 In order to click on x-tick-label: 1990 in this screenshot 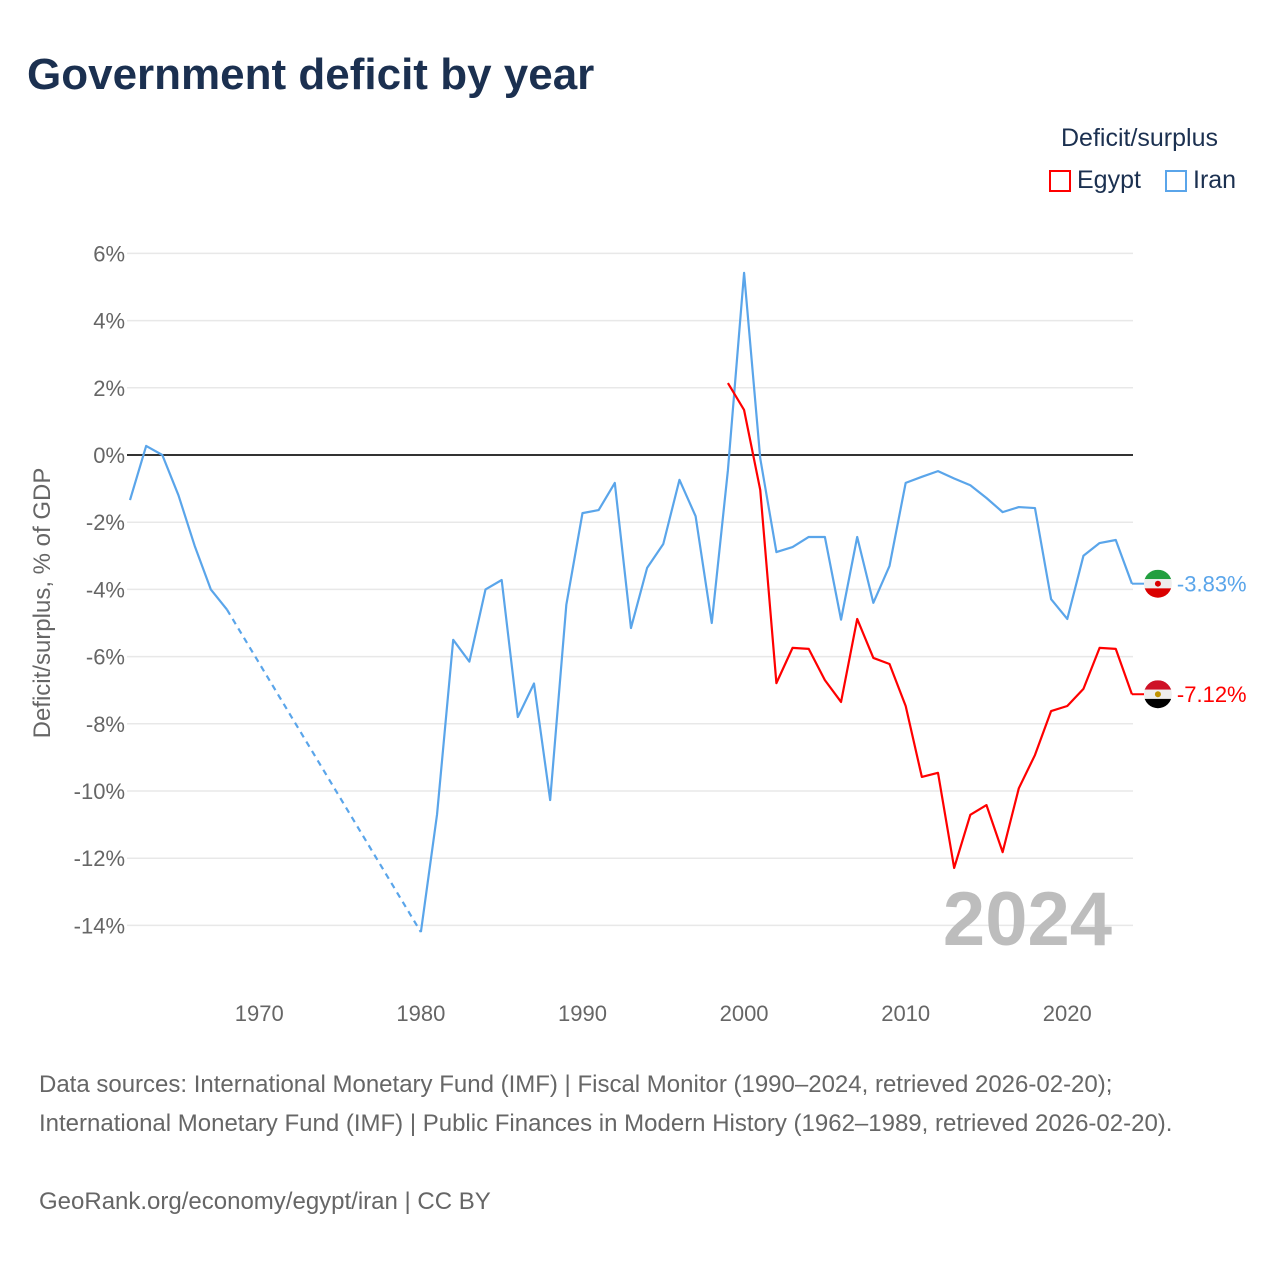, I will do `click(582, 1013)`.